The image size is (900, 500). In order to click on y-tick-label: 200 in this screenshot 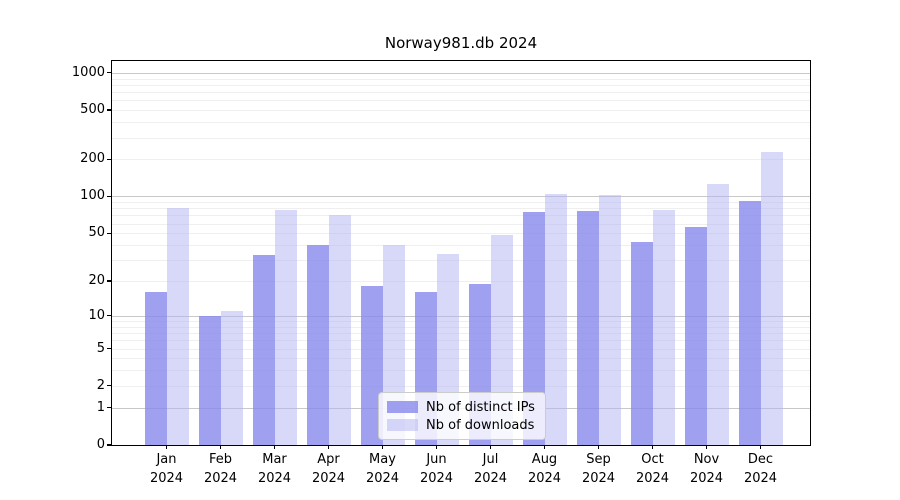, I will do `click(92, 159)`.